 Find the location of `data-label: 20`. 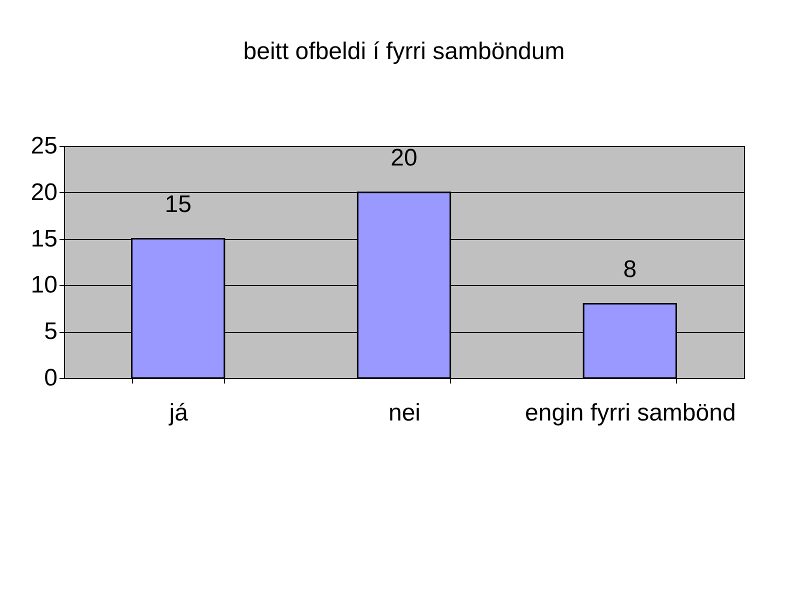

data-label: 20 is located at coordinates (404, 158).